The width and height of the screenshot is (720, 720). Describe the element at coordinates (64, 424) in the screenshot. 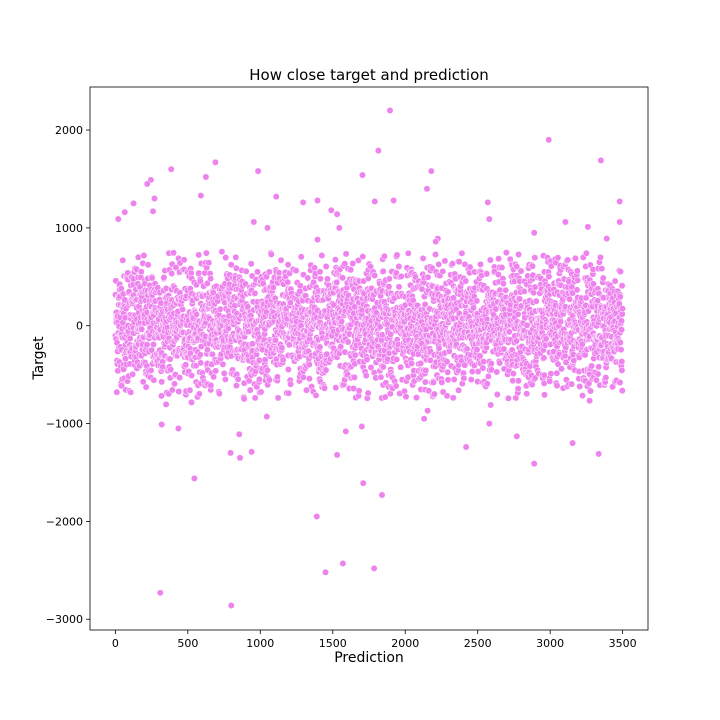

I see `y-tick-label: −1000` at that location.